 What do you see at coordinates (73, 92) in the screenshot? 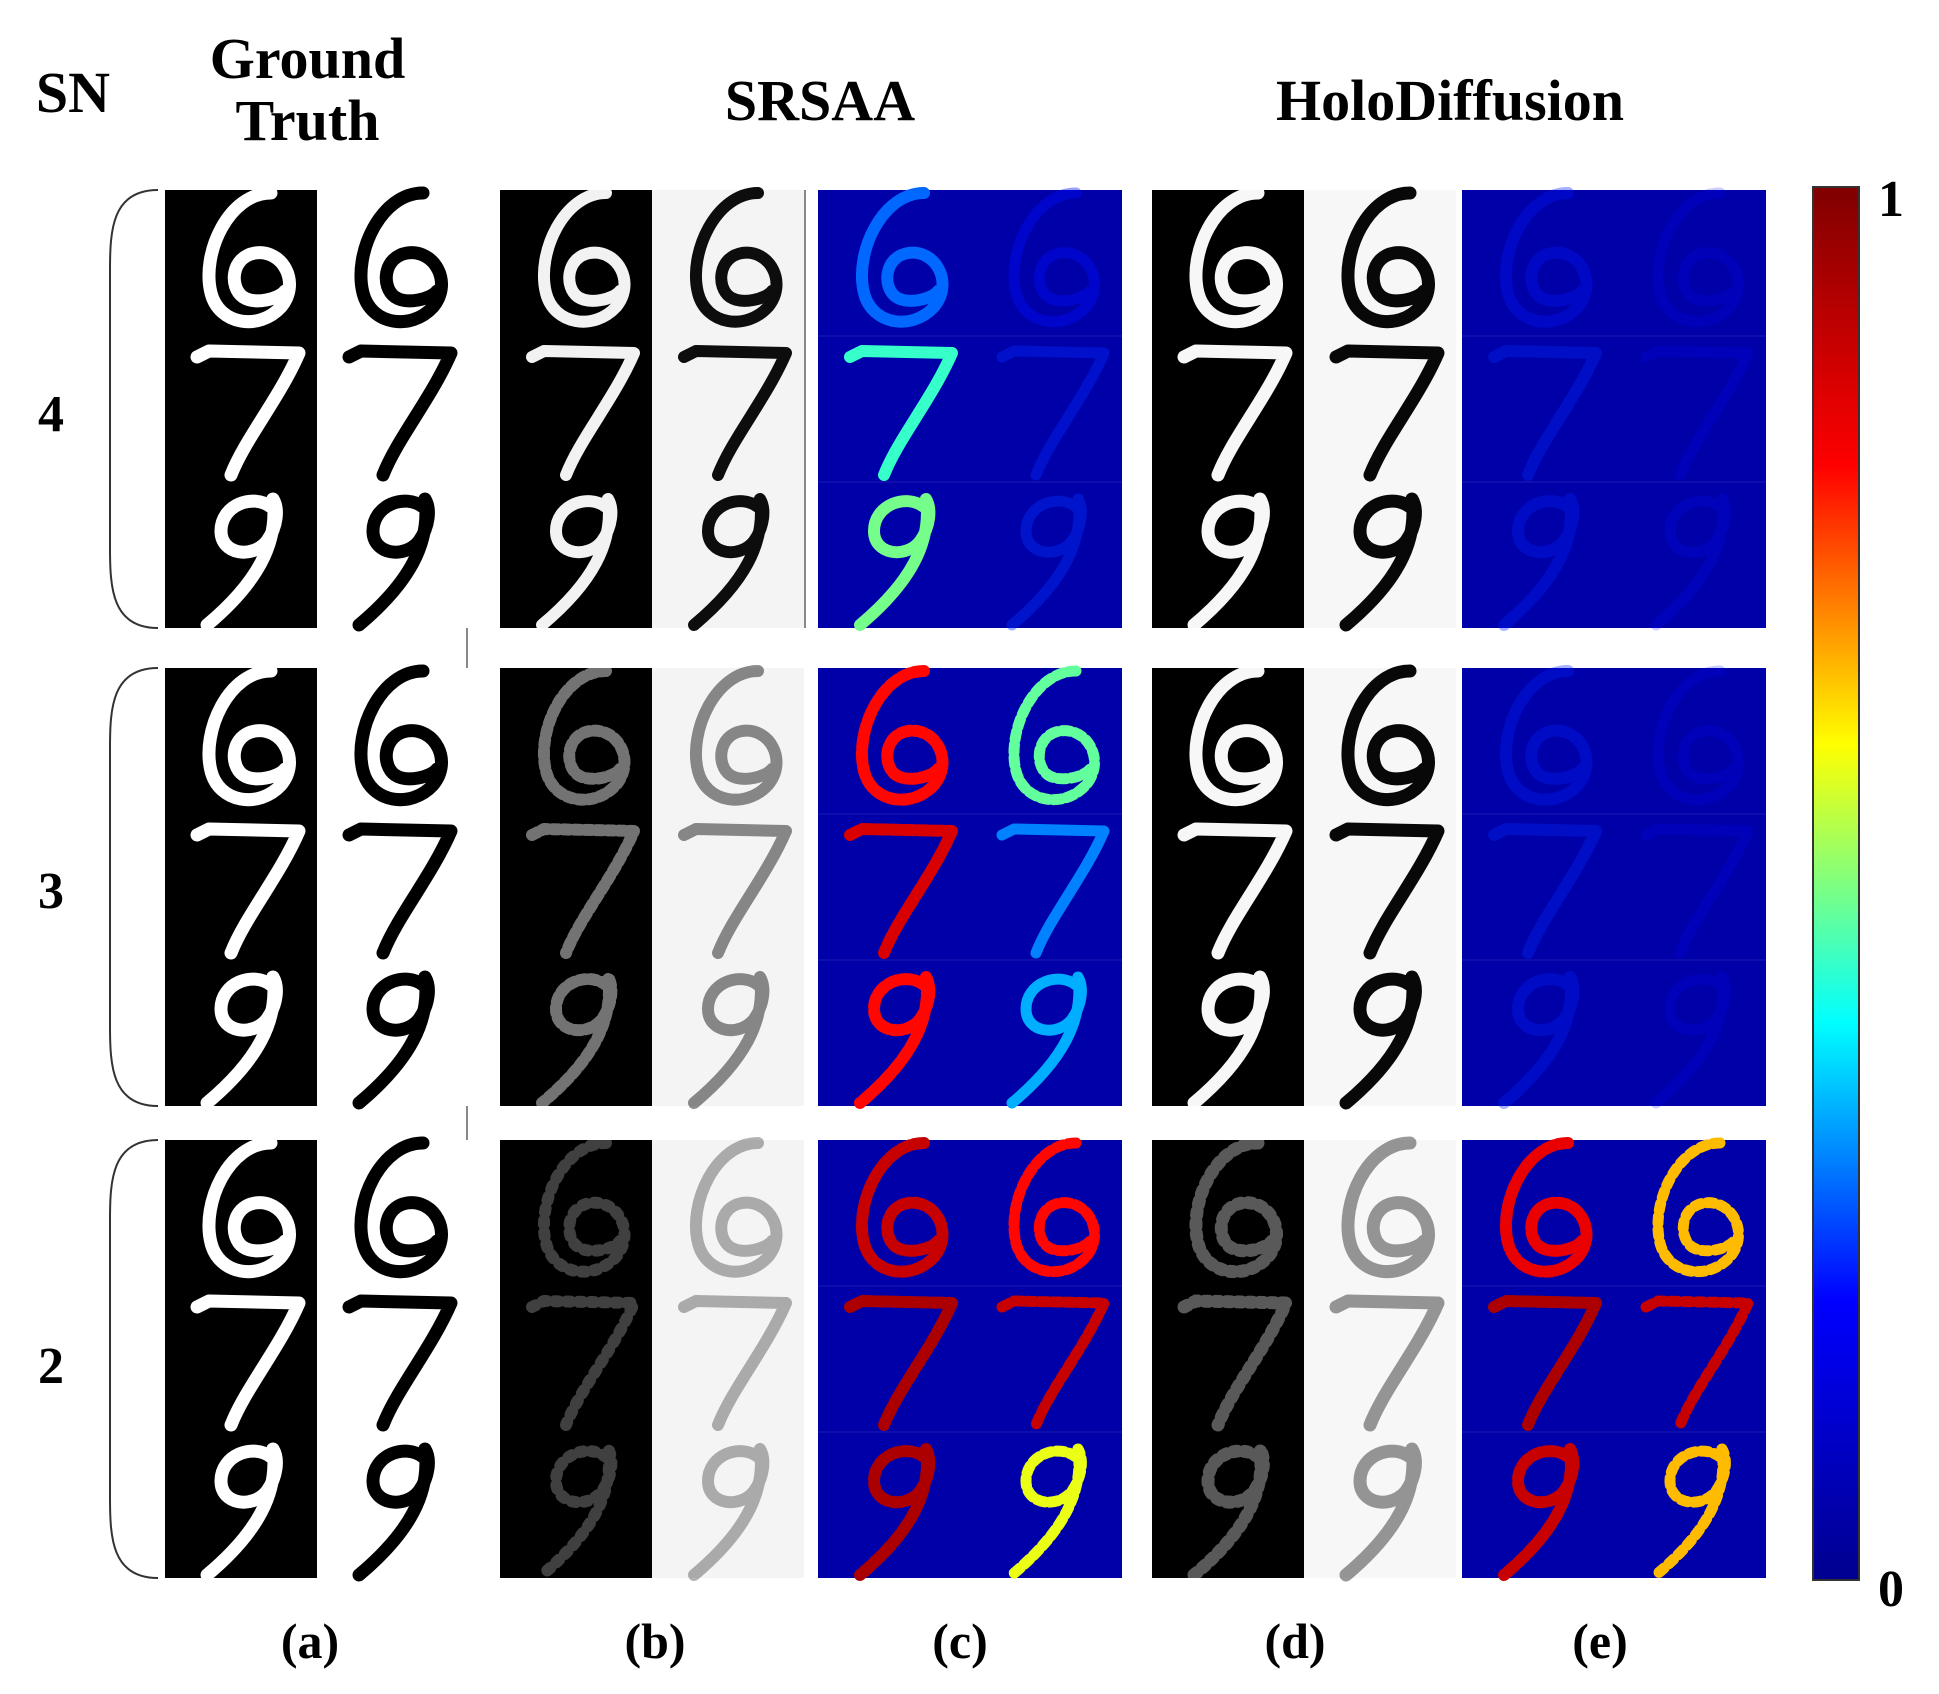
I see `sn-header: SN` at bounding box center [73, 92].